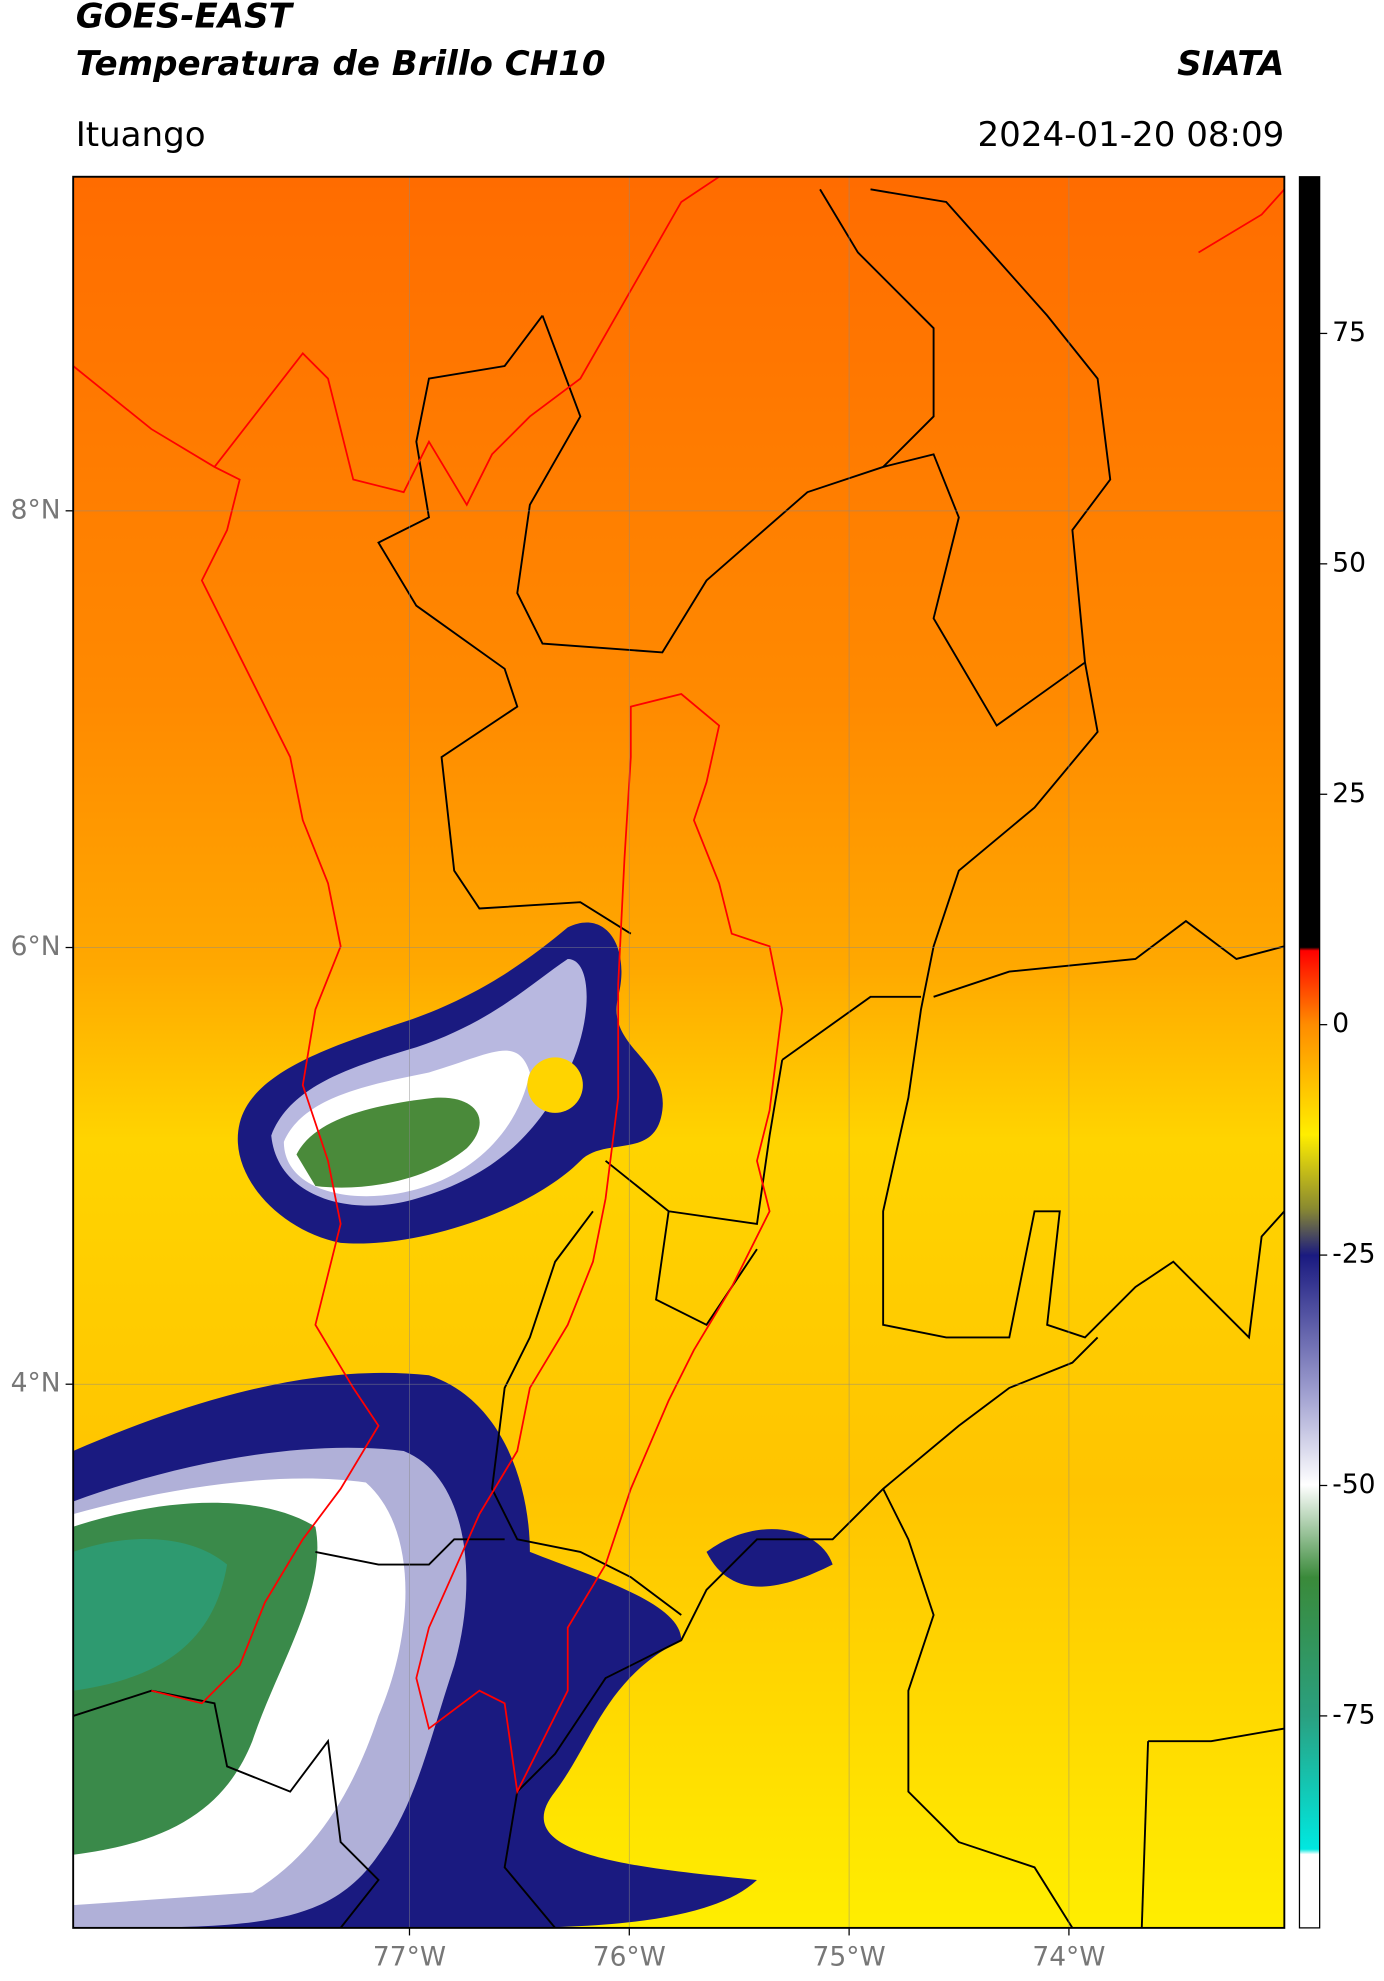 Image resolution: width=1384 pixels, height=1981 pixels. I want to click on title: GOES-EAST, so click(185, 18).